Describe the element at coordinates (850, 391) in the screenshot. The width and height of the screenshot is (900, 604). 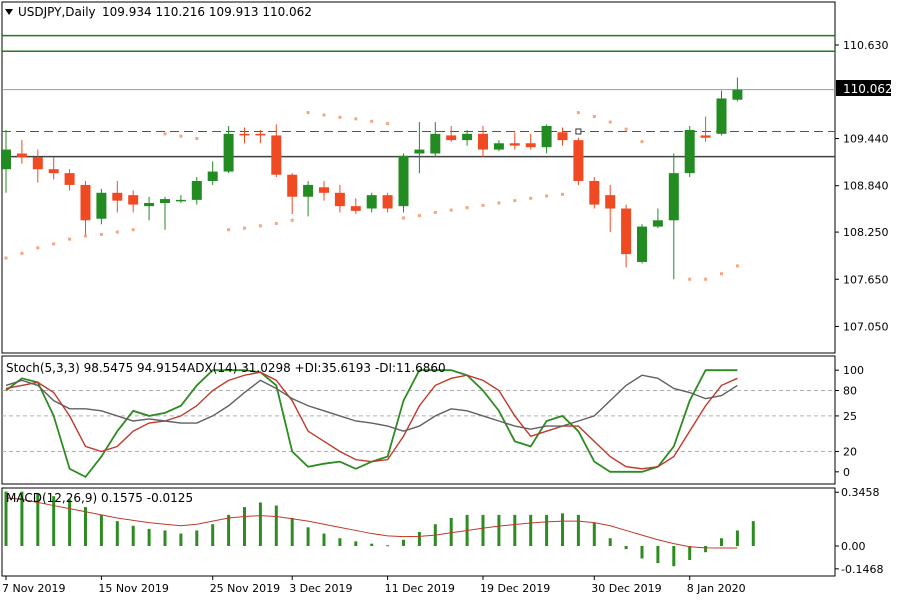
I see `stoch-tick-label: 80` at that location.